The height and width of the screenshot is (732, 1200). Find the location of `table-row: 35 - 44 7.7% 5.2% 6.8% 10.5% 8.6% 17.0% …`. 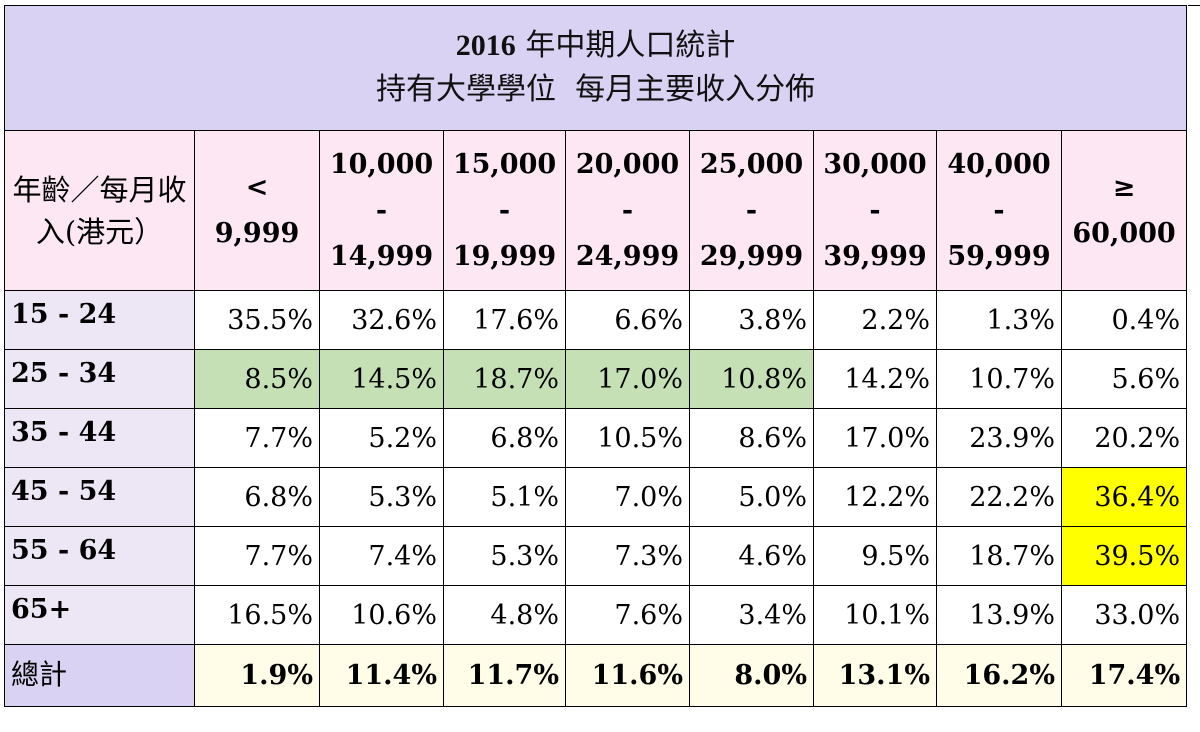

table-row: 35 - 44 7.7% 5.2% 6.8% 10.5% 8.6% 17.0% … is located at coordinates (596, 438).